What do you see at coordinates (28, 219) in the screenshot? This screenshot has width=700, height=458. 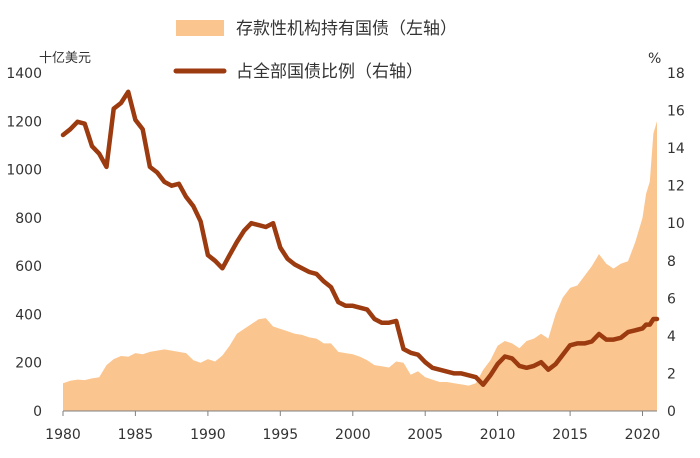 I see `left-tick-label: 800` at bounding box center [28, 219].